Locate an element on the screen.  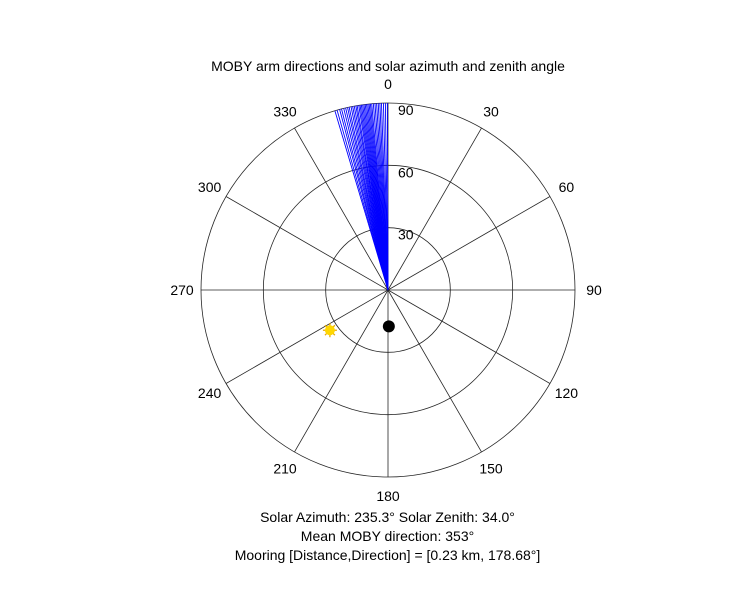
radial-tick-label-60: 60 is located at coordinates (406, 172).